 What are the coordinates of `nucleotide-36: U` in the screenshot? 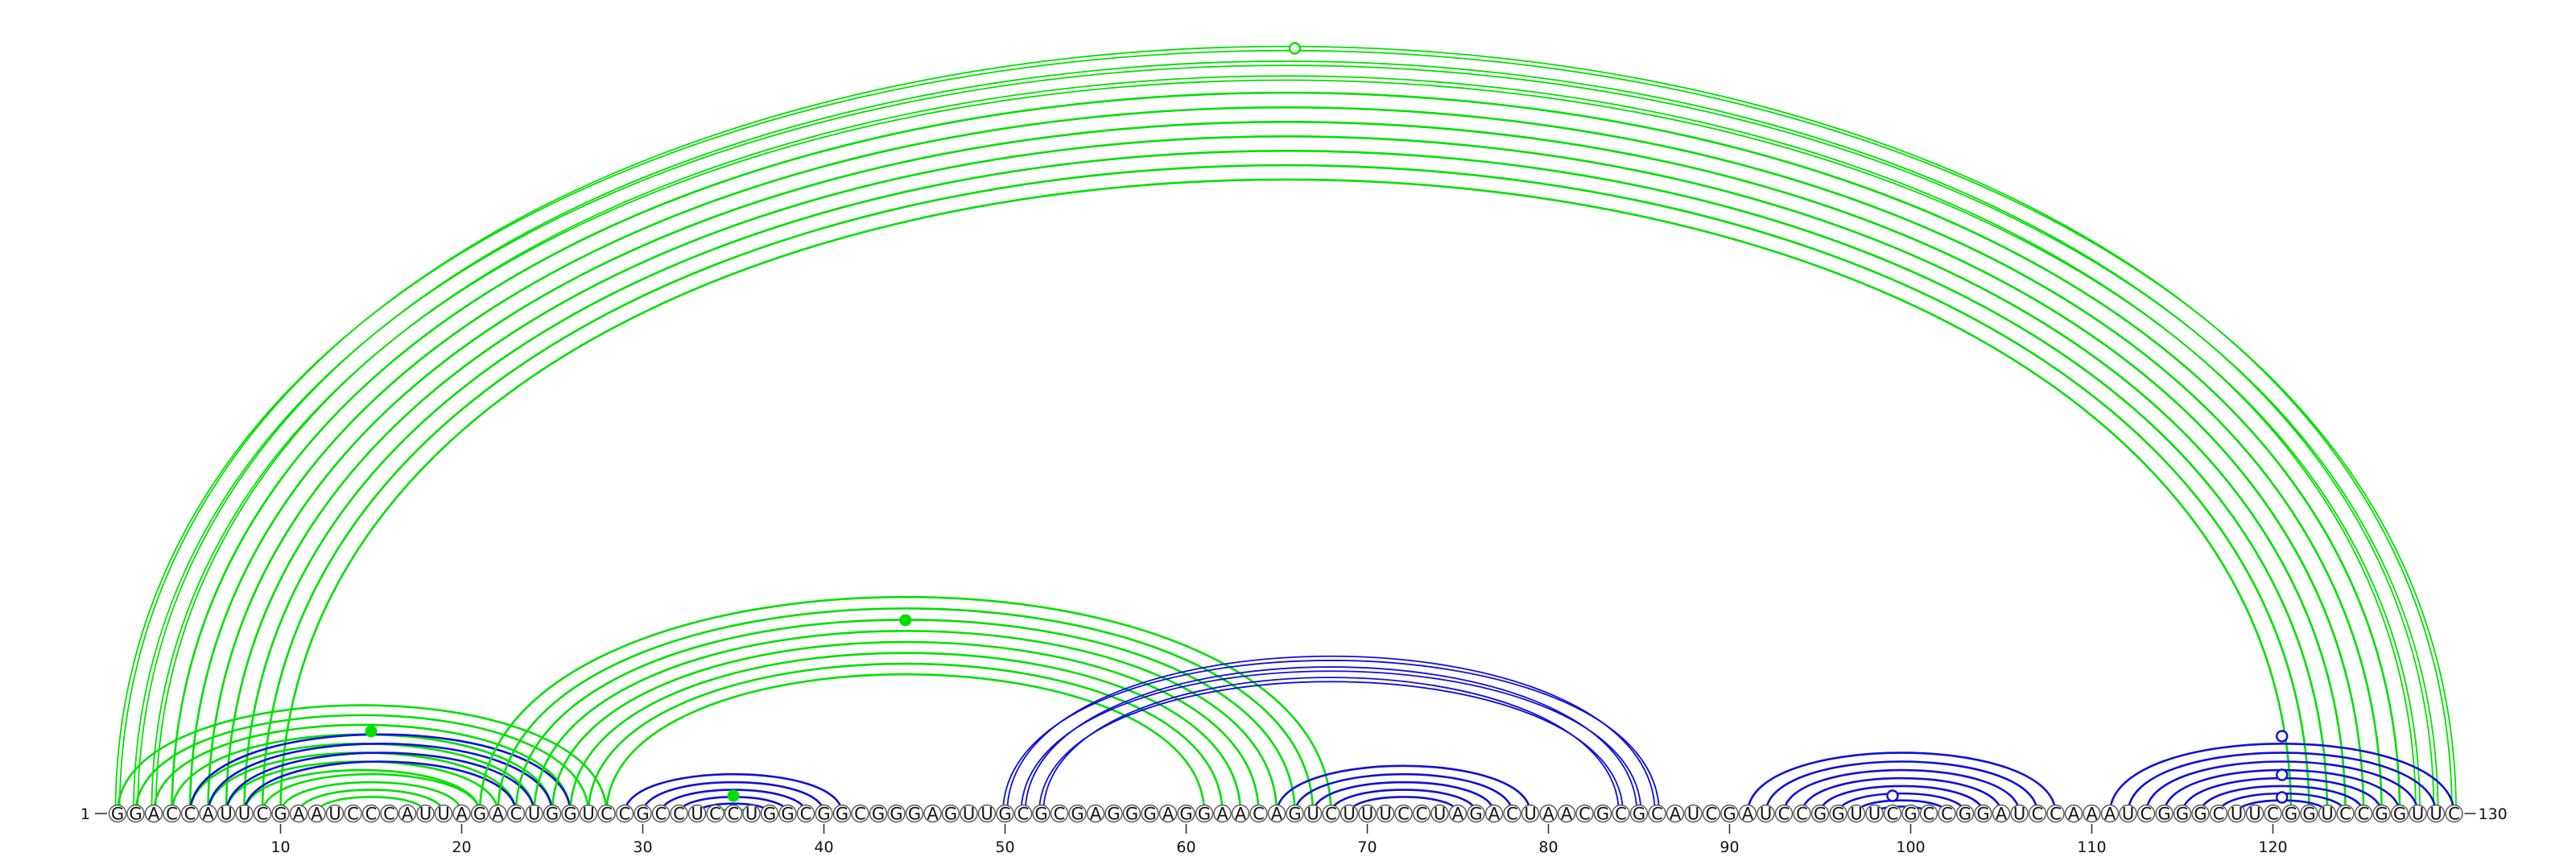 It's located at (751, 814).